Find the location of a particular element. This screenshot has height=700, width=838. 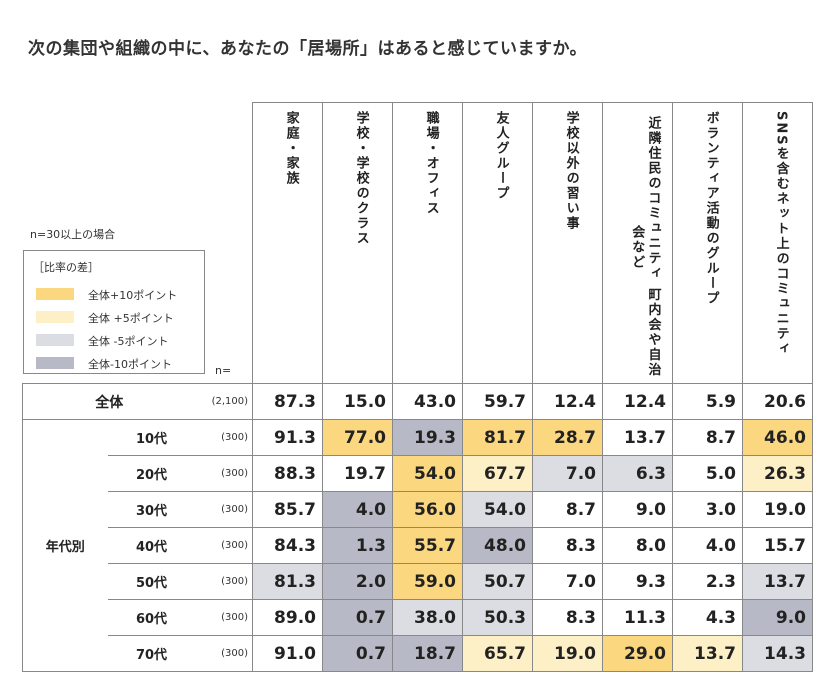

value-cell: 91.0 is located at coordinates (287, 653).